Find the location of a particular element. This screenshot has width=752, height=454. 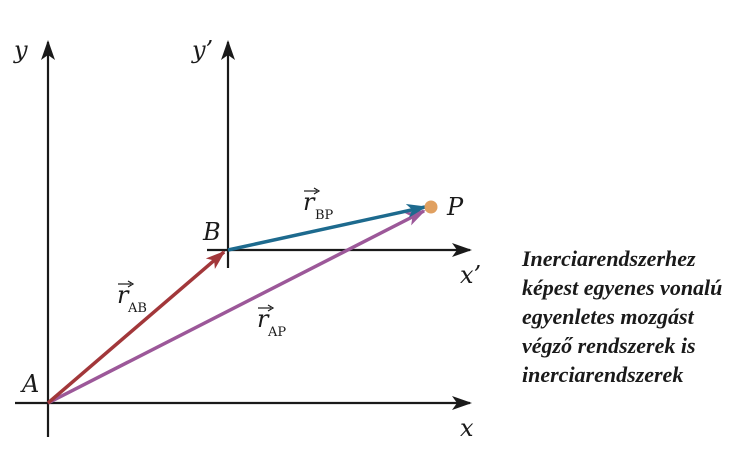

vector-subscript: AB is located at coordinates (137, 308).